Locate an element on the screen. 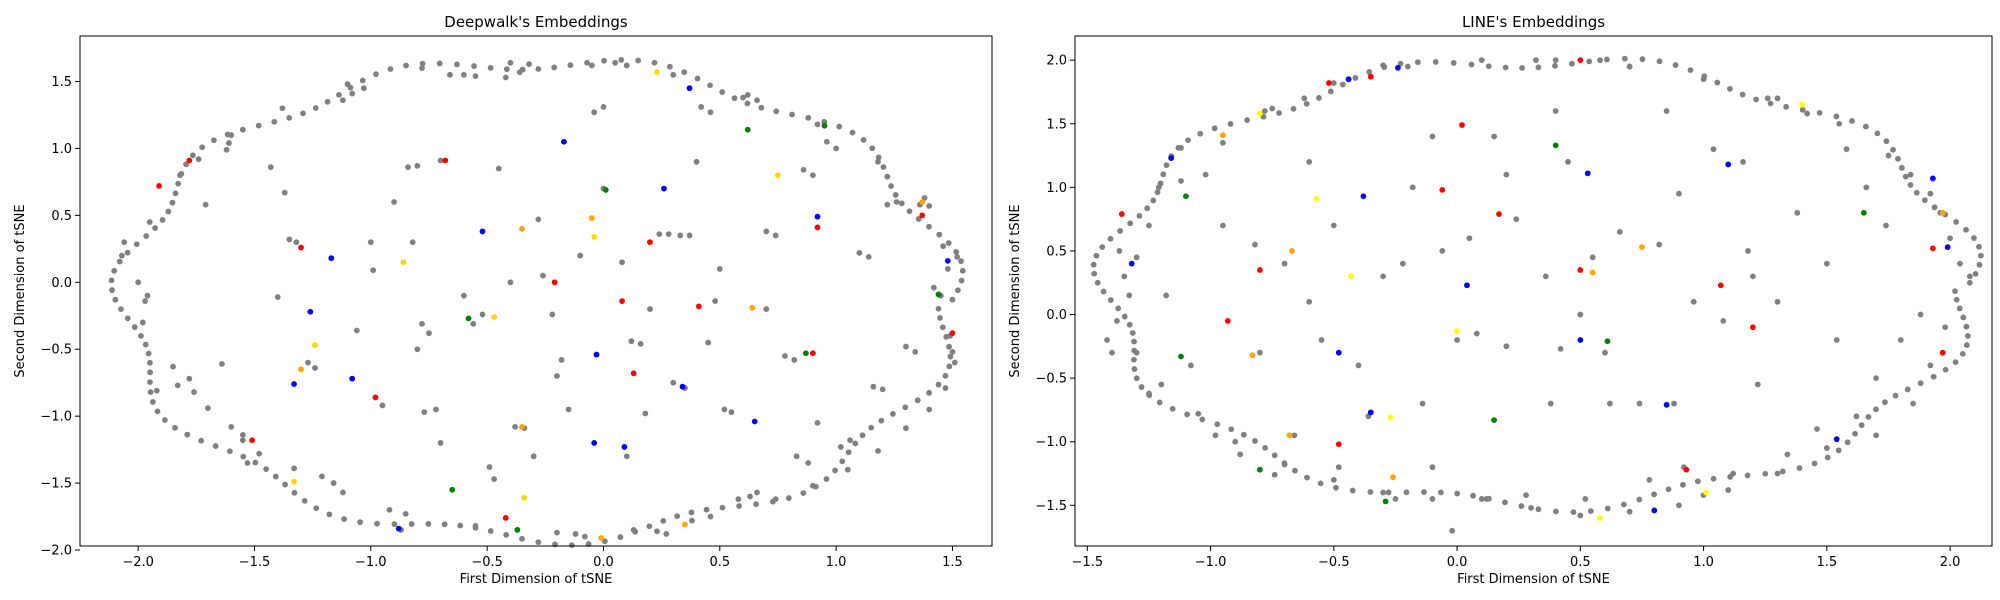  deepwalk-xtick-label: 1.0 is located at coordinates (836, 562).